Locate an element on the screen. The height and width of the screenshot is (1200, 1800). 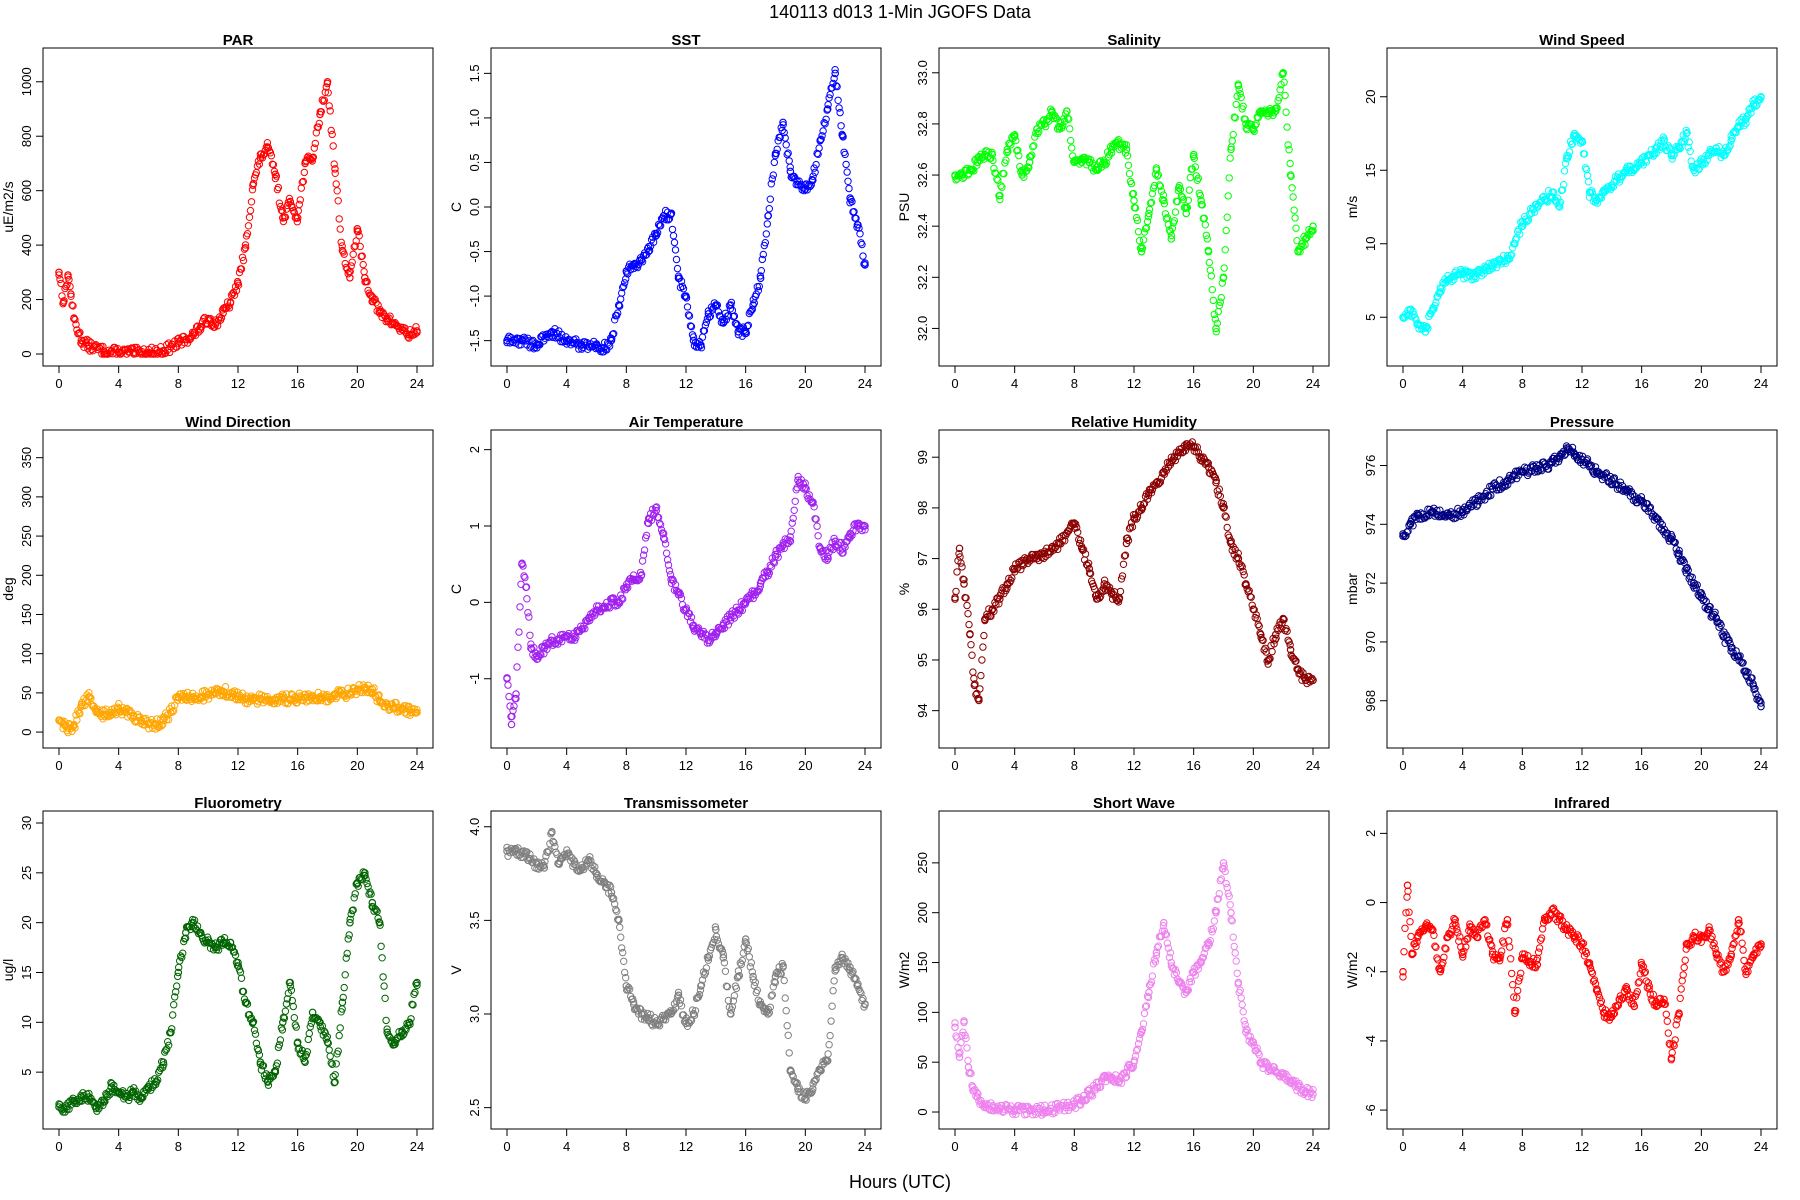
panel-salinity-x-tick-label: 4 is located at coordinates (1014, 383).